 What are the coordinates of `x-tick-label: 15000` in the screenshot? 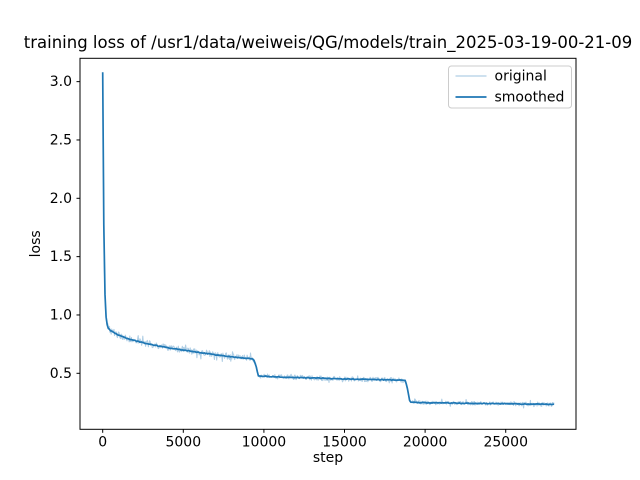 It's located at (344, 442).